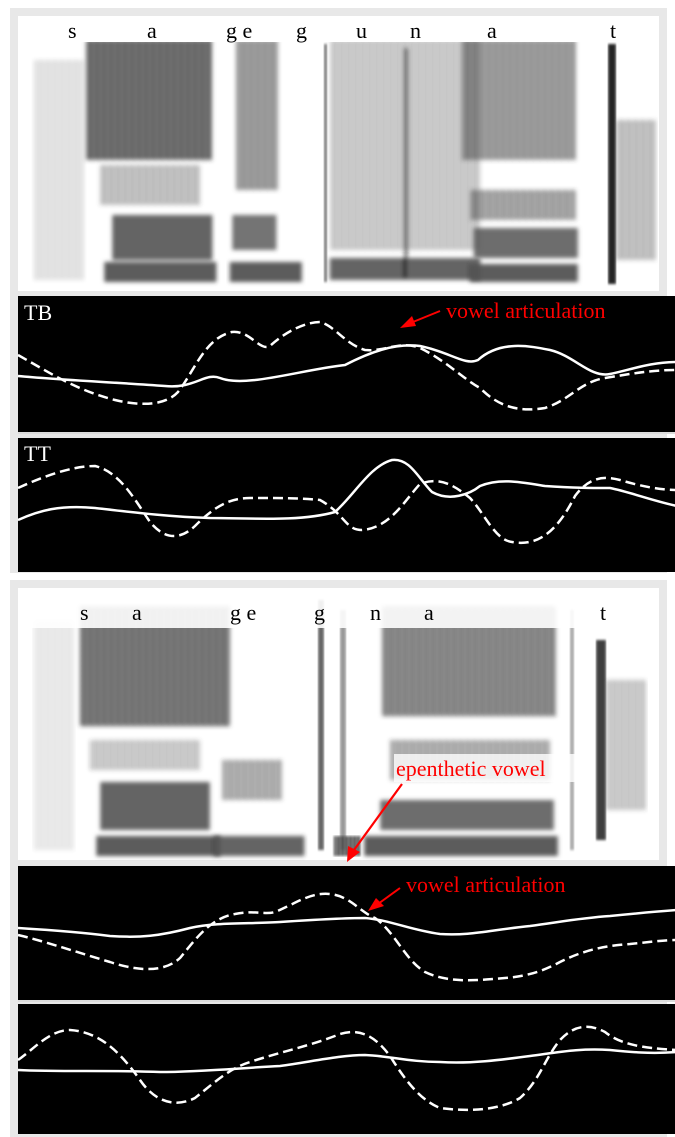 This screenshot has width=675, height=1137. Describe the element at coordinates (346, 923) in the screenshot. I see `tb-trace-solid` at that location.